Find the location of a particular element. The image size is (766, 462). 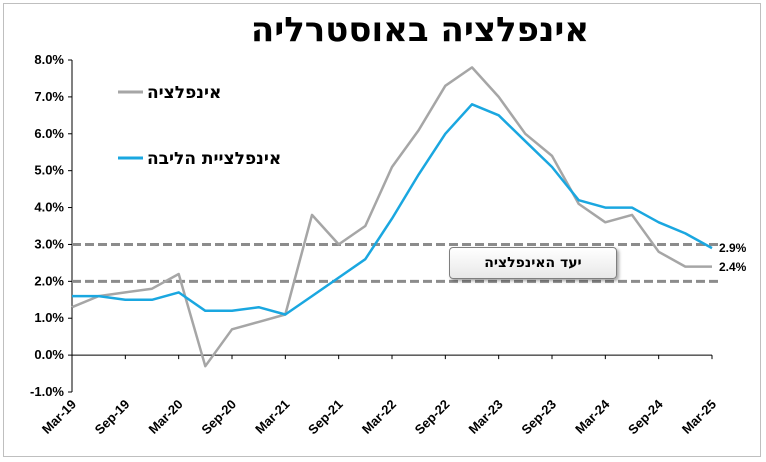

x-tick-label: Sep-19 is located at coordinates (112, 417).